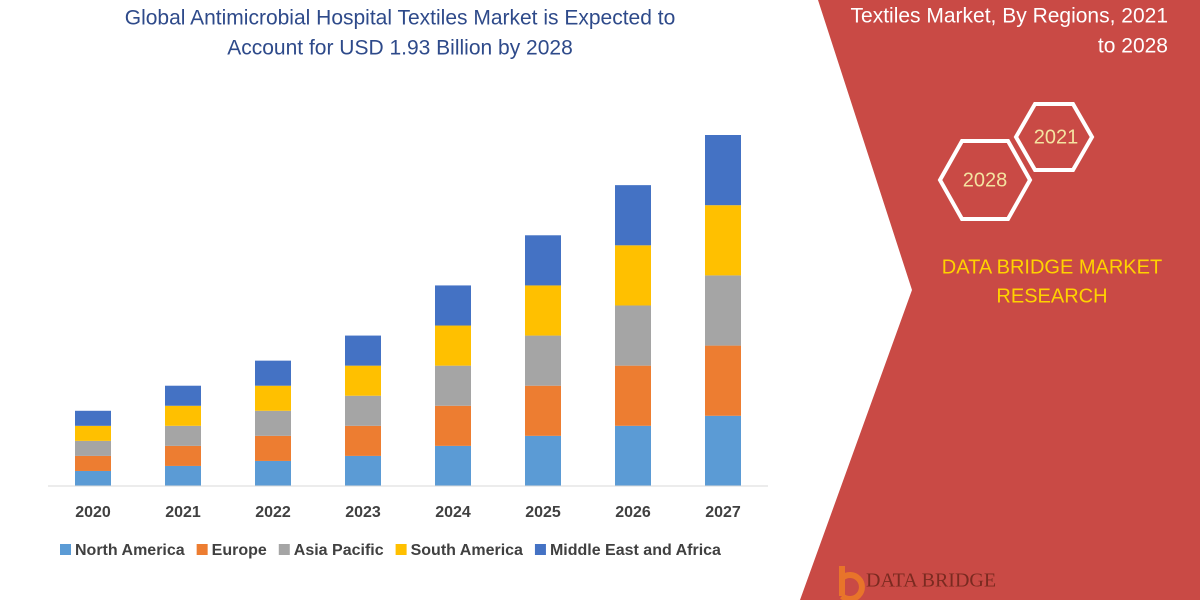  I want to click on x-tick-label: 2026, so click(633, 512).